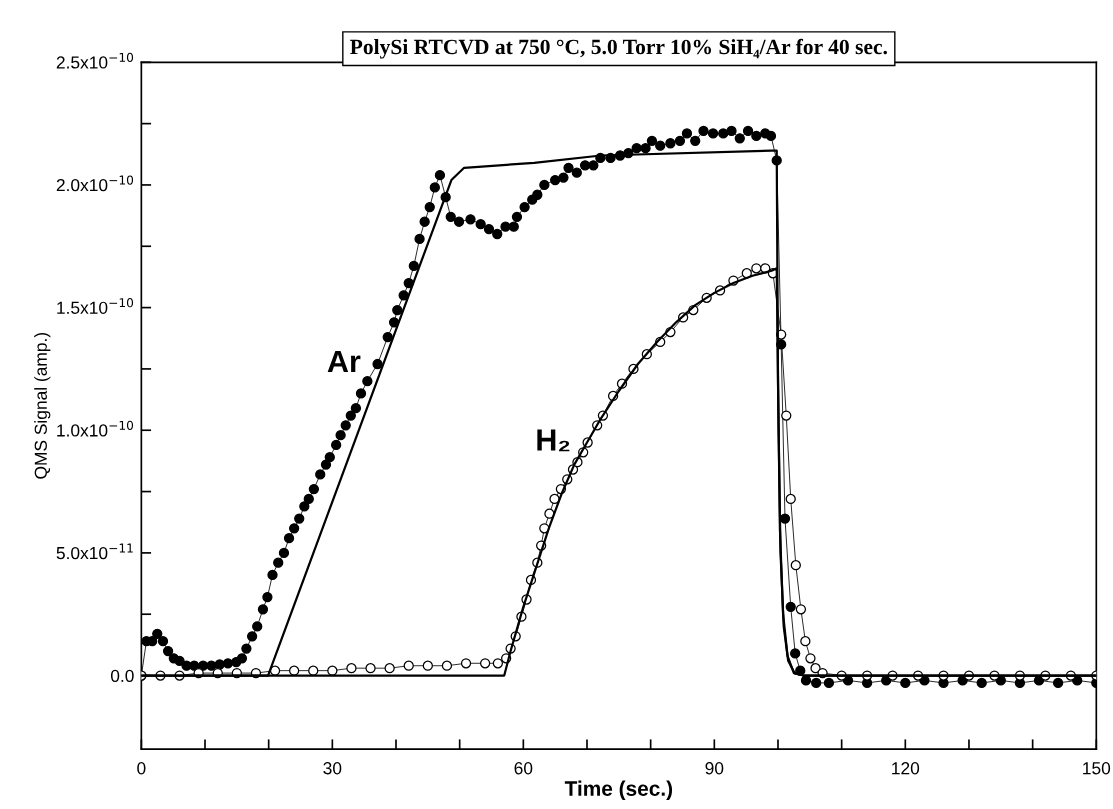 The width and height of the screenshot is (1113, 809). What do you see at coordinates (332, 768) in the screenshot?
I see `x-tick-label: 30` at bounding box center [332, 768].